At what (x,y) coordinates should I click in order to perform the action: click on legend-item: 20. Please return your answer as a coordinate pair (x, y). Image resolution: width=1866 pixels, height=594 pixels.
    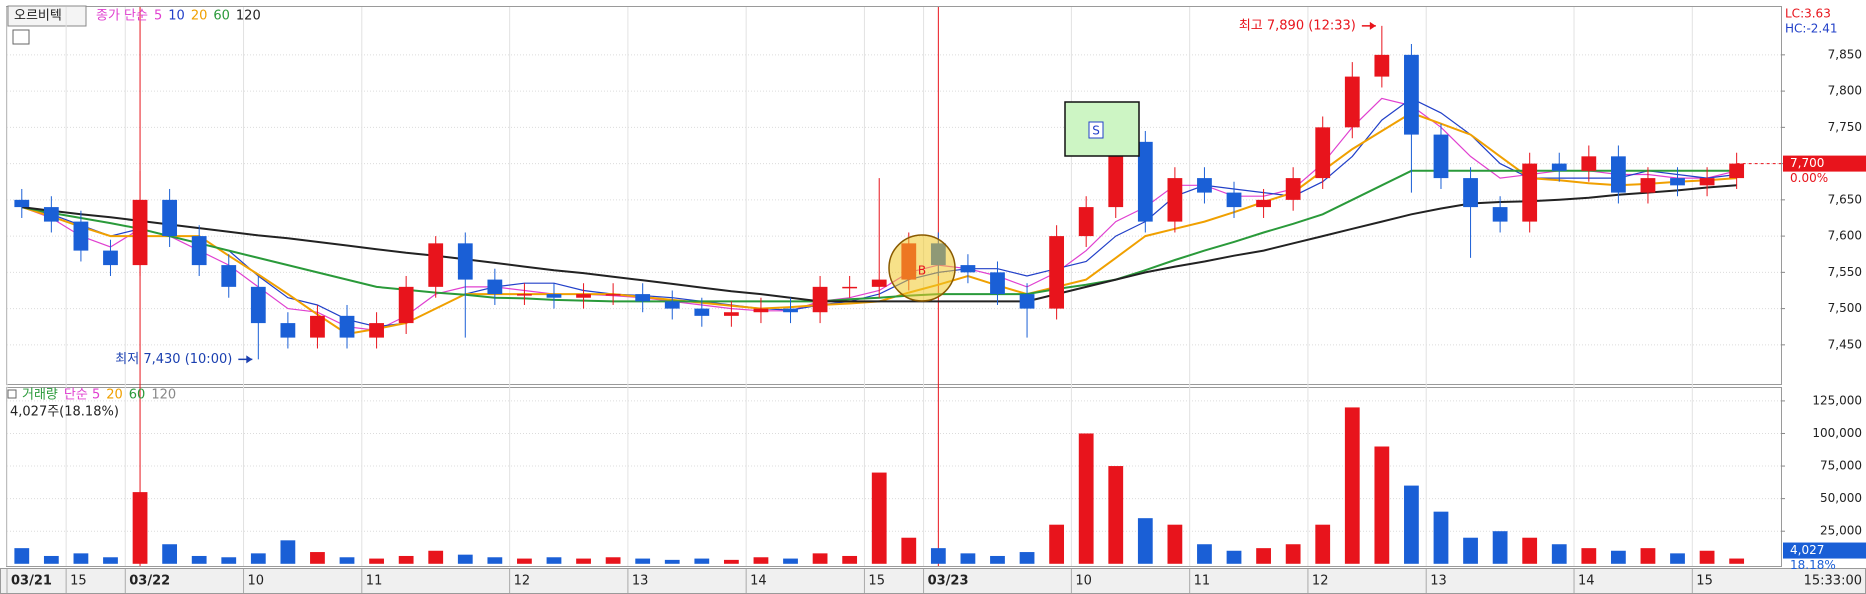
    Looking at the image, I should click on (114, 395).